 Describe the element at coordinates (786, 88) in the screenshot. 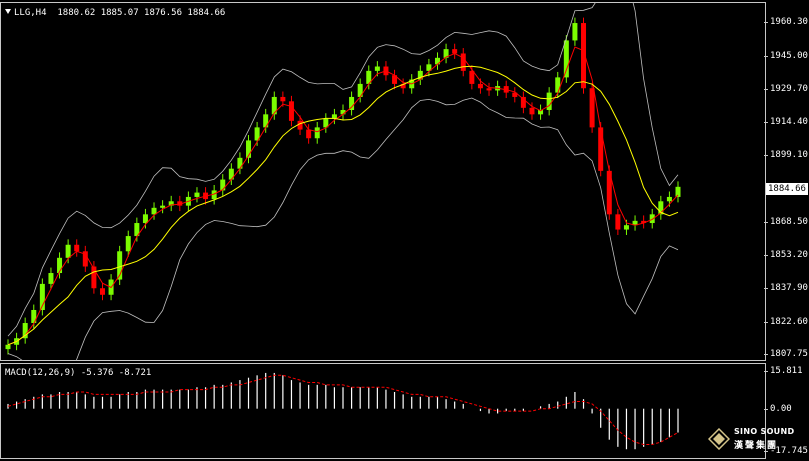

I see `price-tick-label: 1929.70` at that location.